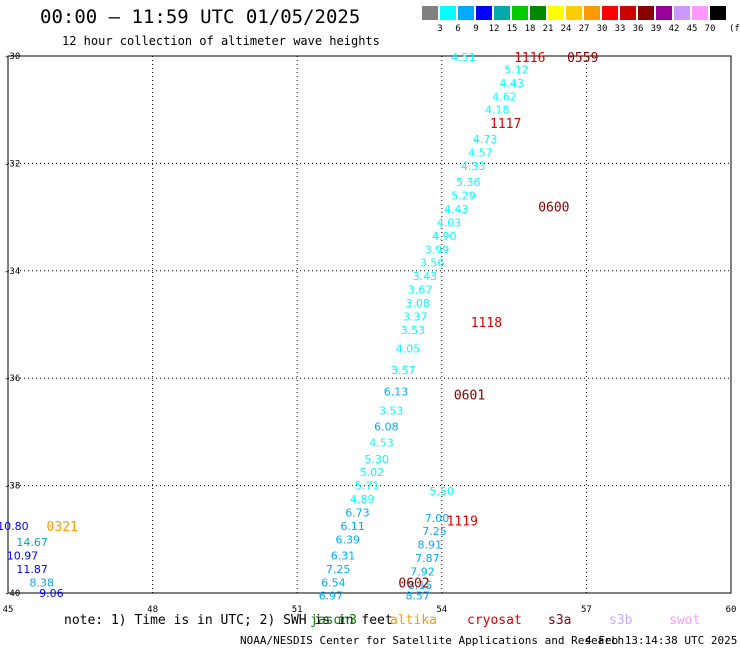 This screenshot has width=740, height=650. Describe the element at coordinates (432, 263) in the screenshot. I see `swh-point: 3.56` at that location.